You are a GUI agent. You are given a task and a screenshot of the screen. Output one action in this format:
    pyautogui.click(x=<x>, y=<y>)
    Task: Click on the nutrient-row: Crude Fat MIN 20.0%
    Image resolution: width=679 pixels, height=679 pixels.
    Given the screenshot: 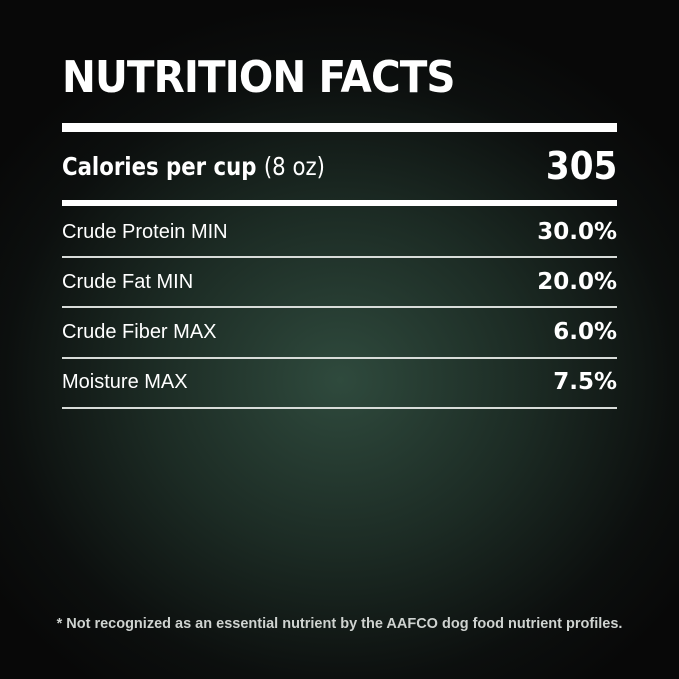 What is the action you would take?
    pyautogui.click(x=339, y=282)
    